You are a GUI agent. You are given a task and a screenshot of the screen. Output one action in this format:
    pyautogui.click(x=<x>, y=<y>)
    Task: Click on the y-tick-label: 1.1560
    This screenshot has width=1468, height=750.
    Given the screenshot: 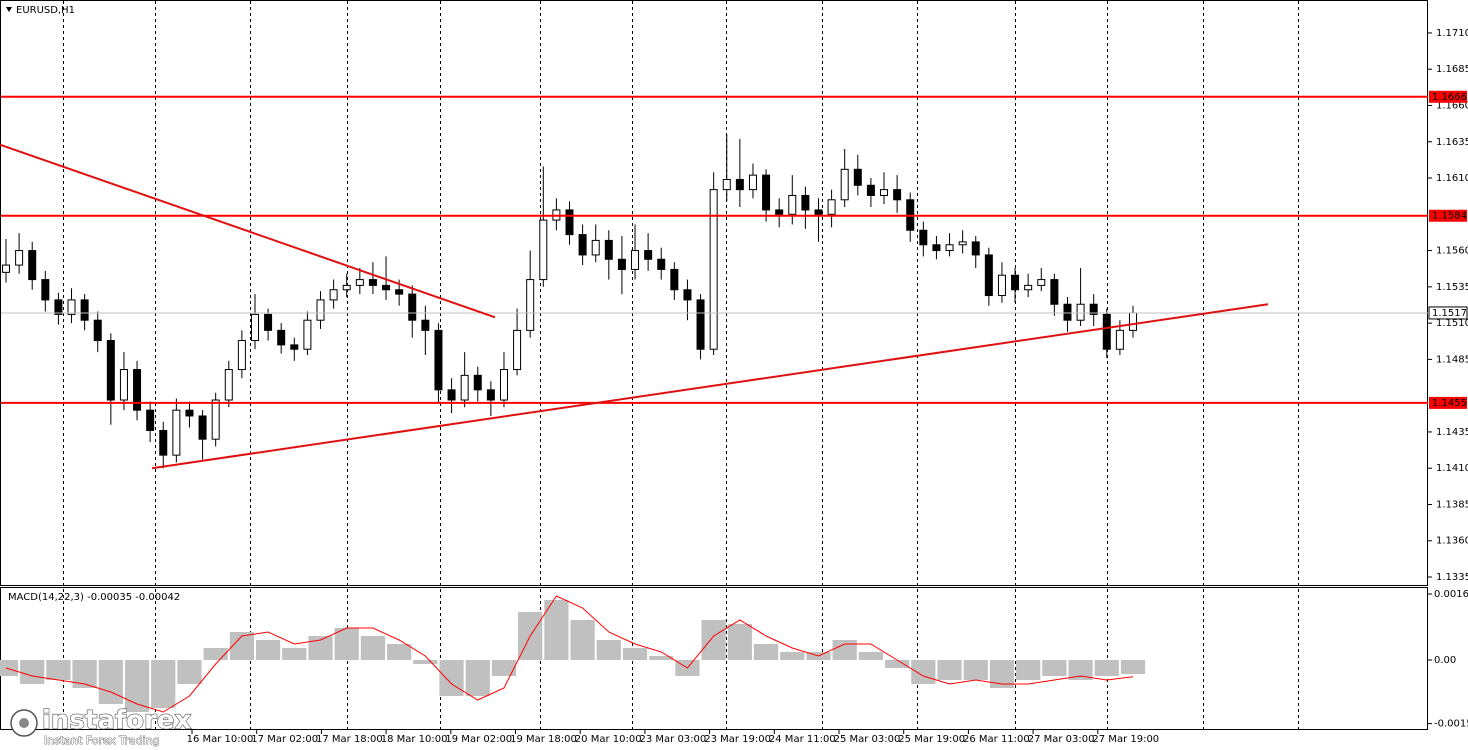 What is the action you would take?
    pyautogui.click(x=1452, y=251)
    